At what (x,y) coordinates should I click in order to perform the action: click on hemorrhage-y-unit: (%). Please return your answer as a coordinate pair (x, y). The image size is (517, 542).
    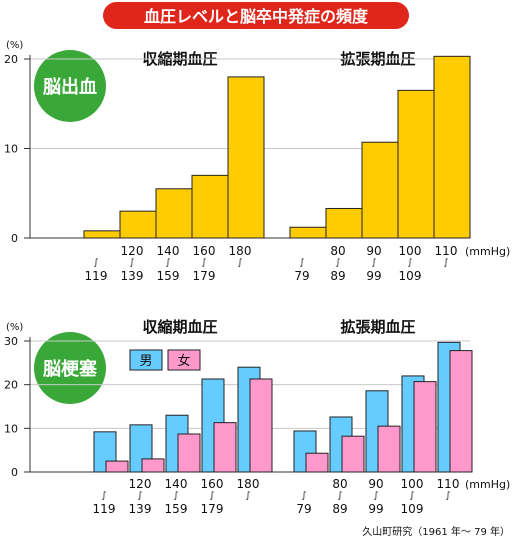
    Looking at the image, I should click on (14, 45).